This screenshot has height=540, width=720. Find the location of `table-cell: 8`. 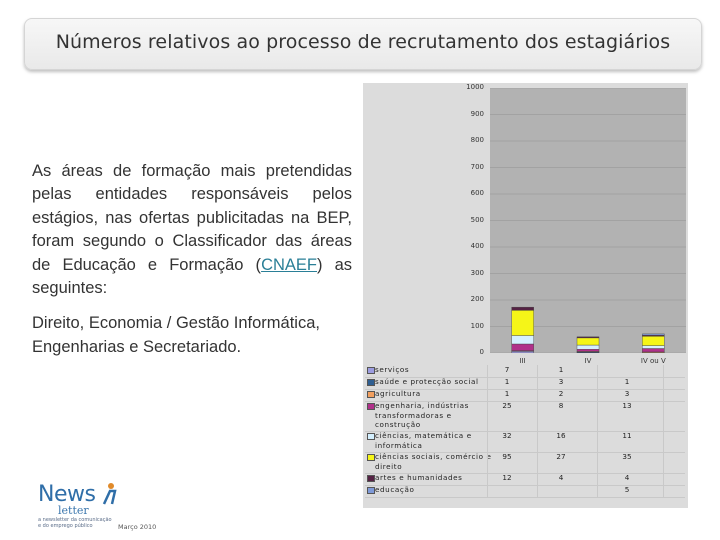

table-cell: 8 is located at coordinates (561, 405).